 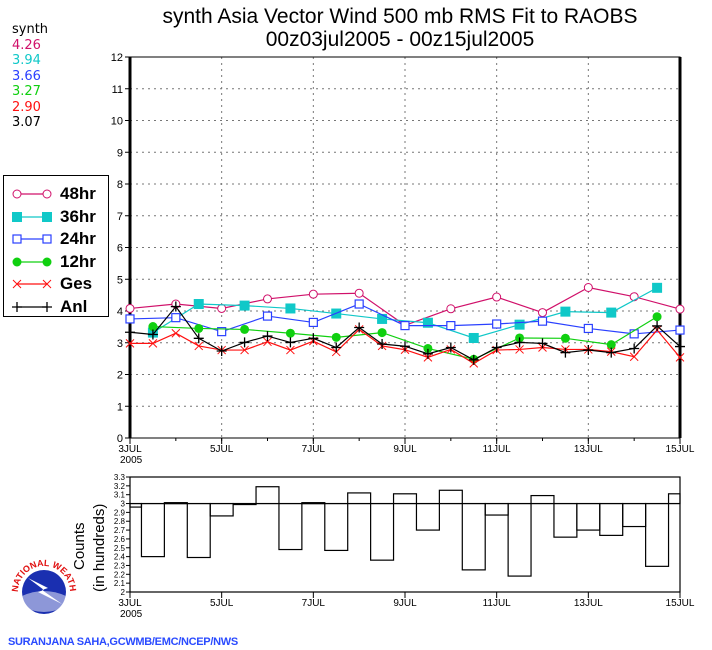 What do you see at coordinates (120, 477) in the screenshot?
I see `y-tick-label: 3.3` at bounding box center [120, 477].